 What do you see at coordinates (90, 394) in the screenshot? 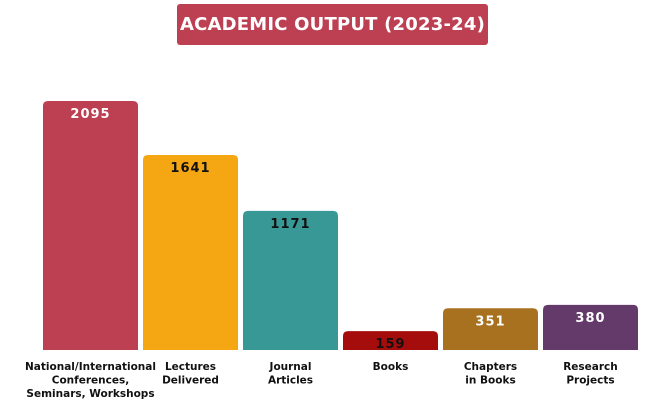
I see `category-label-line: Seminars, Workshops` at bounding box center [90, 394].